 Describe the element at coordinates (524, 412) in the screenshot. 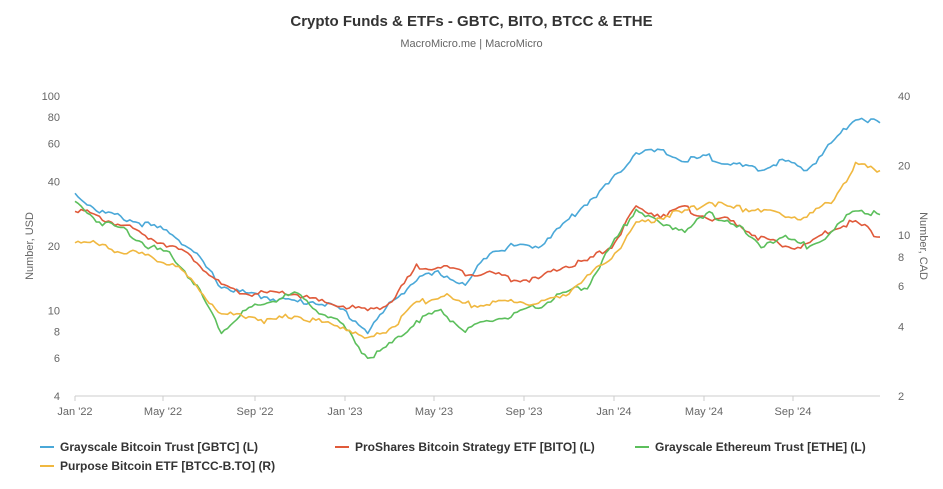

I see `x-tick-label: Sep '23` at that location.